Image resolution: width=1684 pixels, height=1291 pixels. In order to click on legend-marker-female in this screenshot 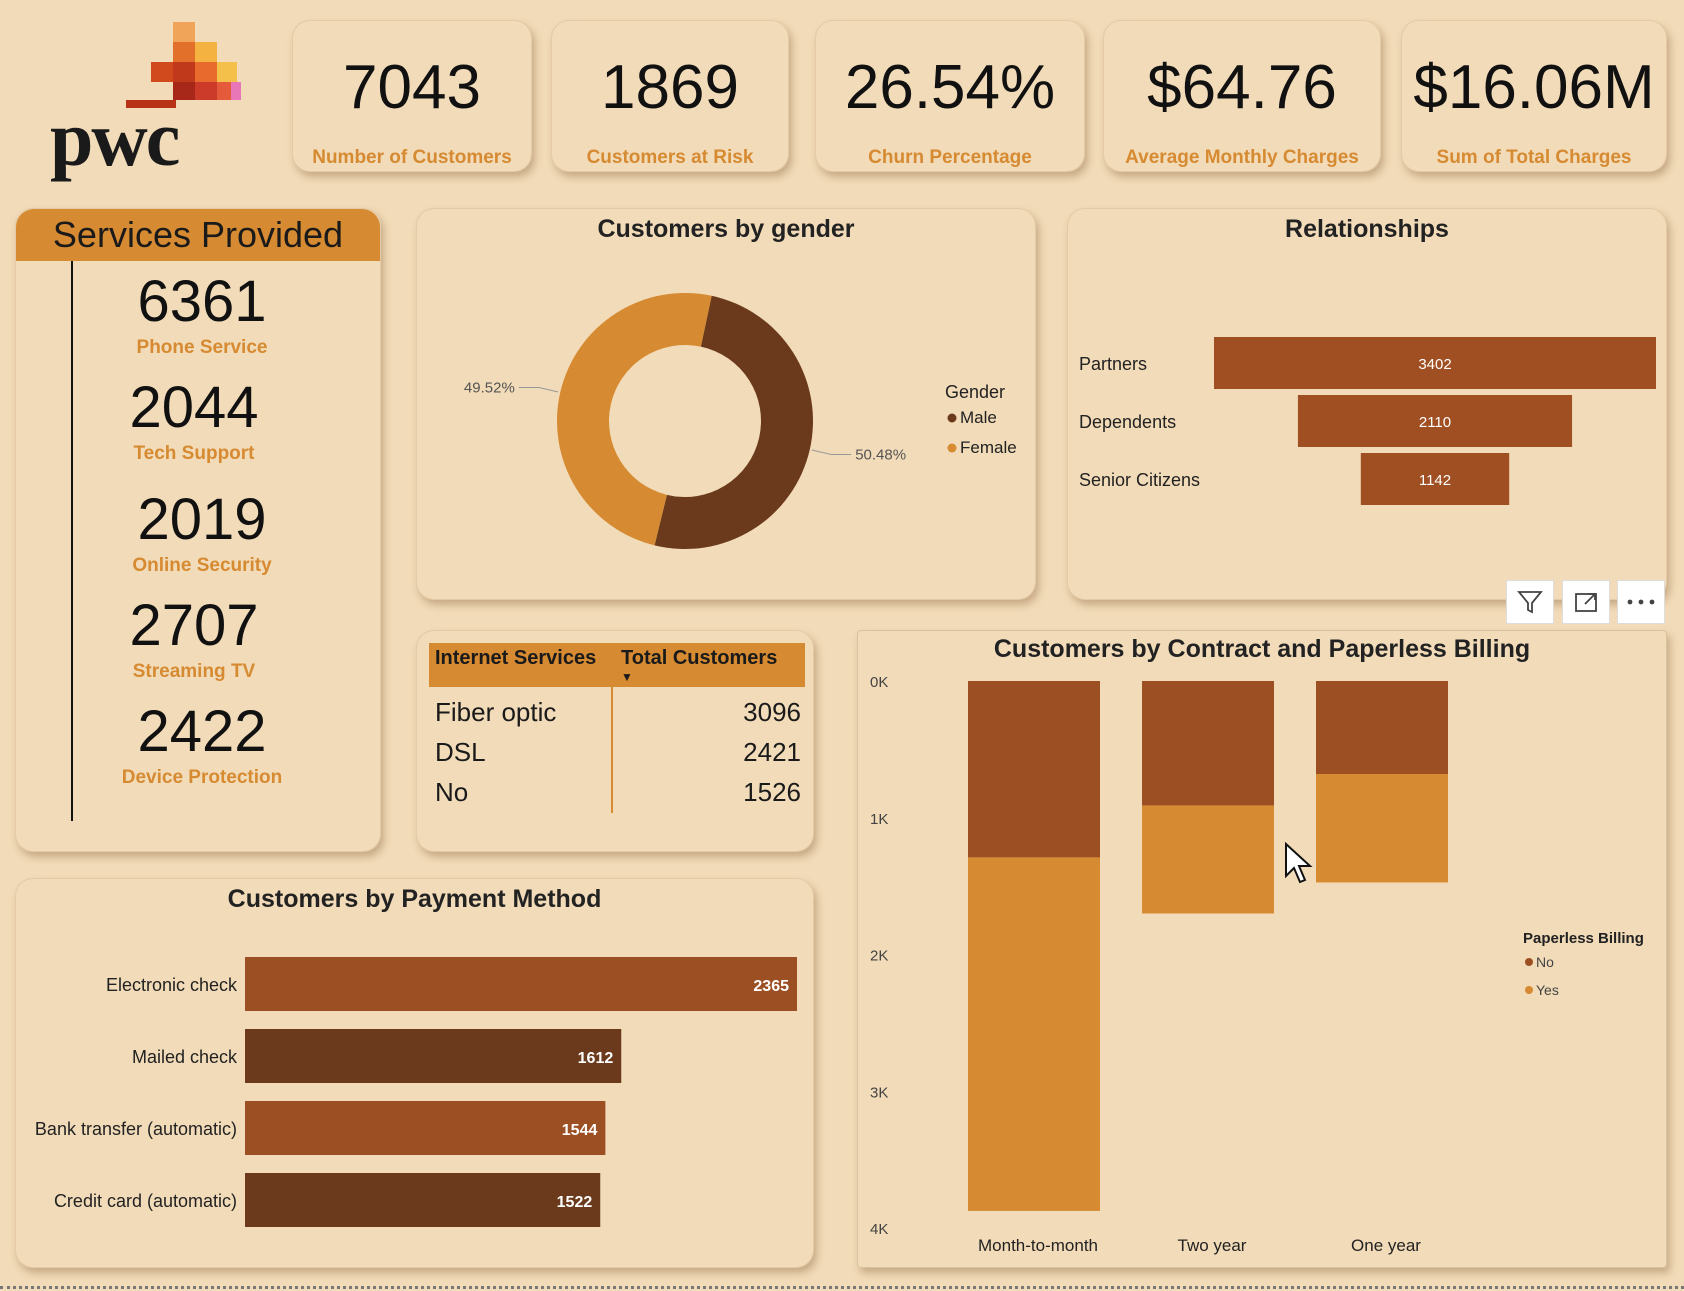, I will do `click(952, 448)`.